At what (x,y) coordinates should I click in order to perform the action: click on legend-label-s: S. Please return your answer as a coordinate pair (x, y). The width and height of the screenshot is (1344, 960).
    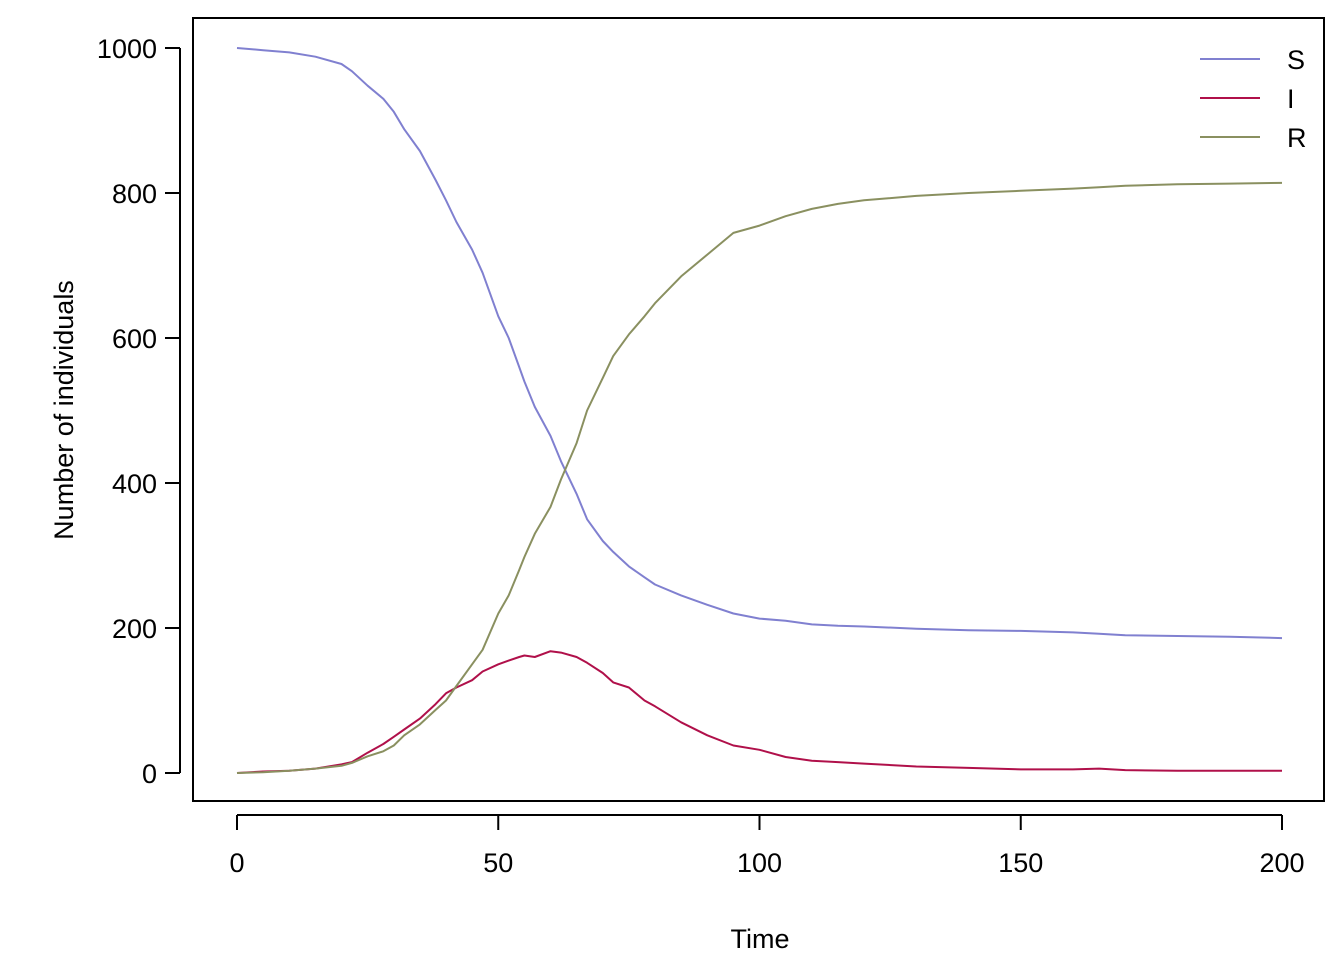
    Looking at the image, I should click on (1296, 60).